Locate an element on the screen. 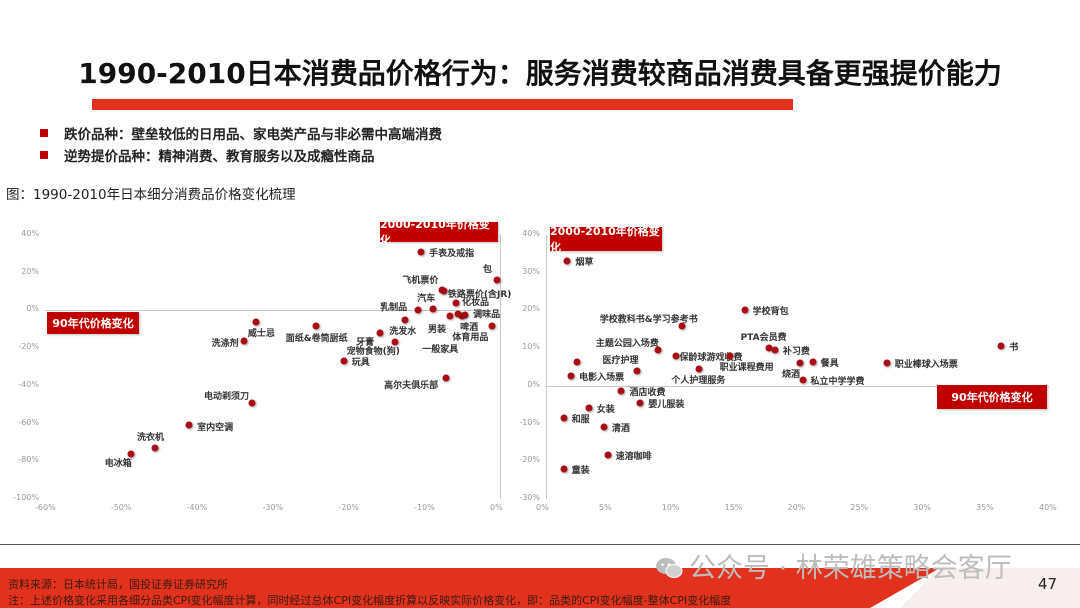 The image size is (1080, 608). data-point-label: 一般家具 is located at coordinates (440, 350).